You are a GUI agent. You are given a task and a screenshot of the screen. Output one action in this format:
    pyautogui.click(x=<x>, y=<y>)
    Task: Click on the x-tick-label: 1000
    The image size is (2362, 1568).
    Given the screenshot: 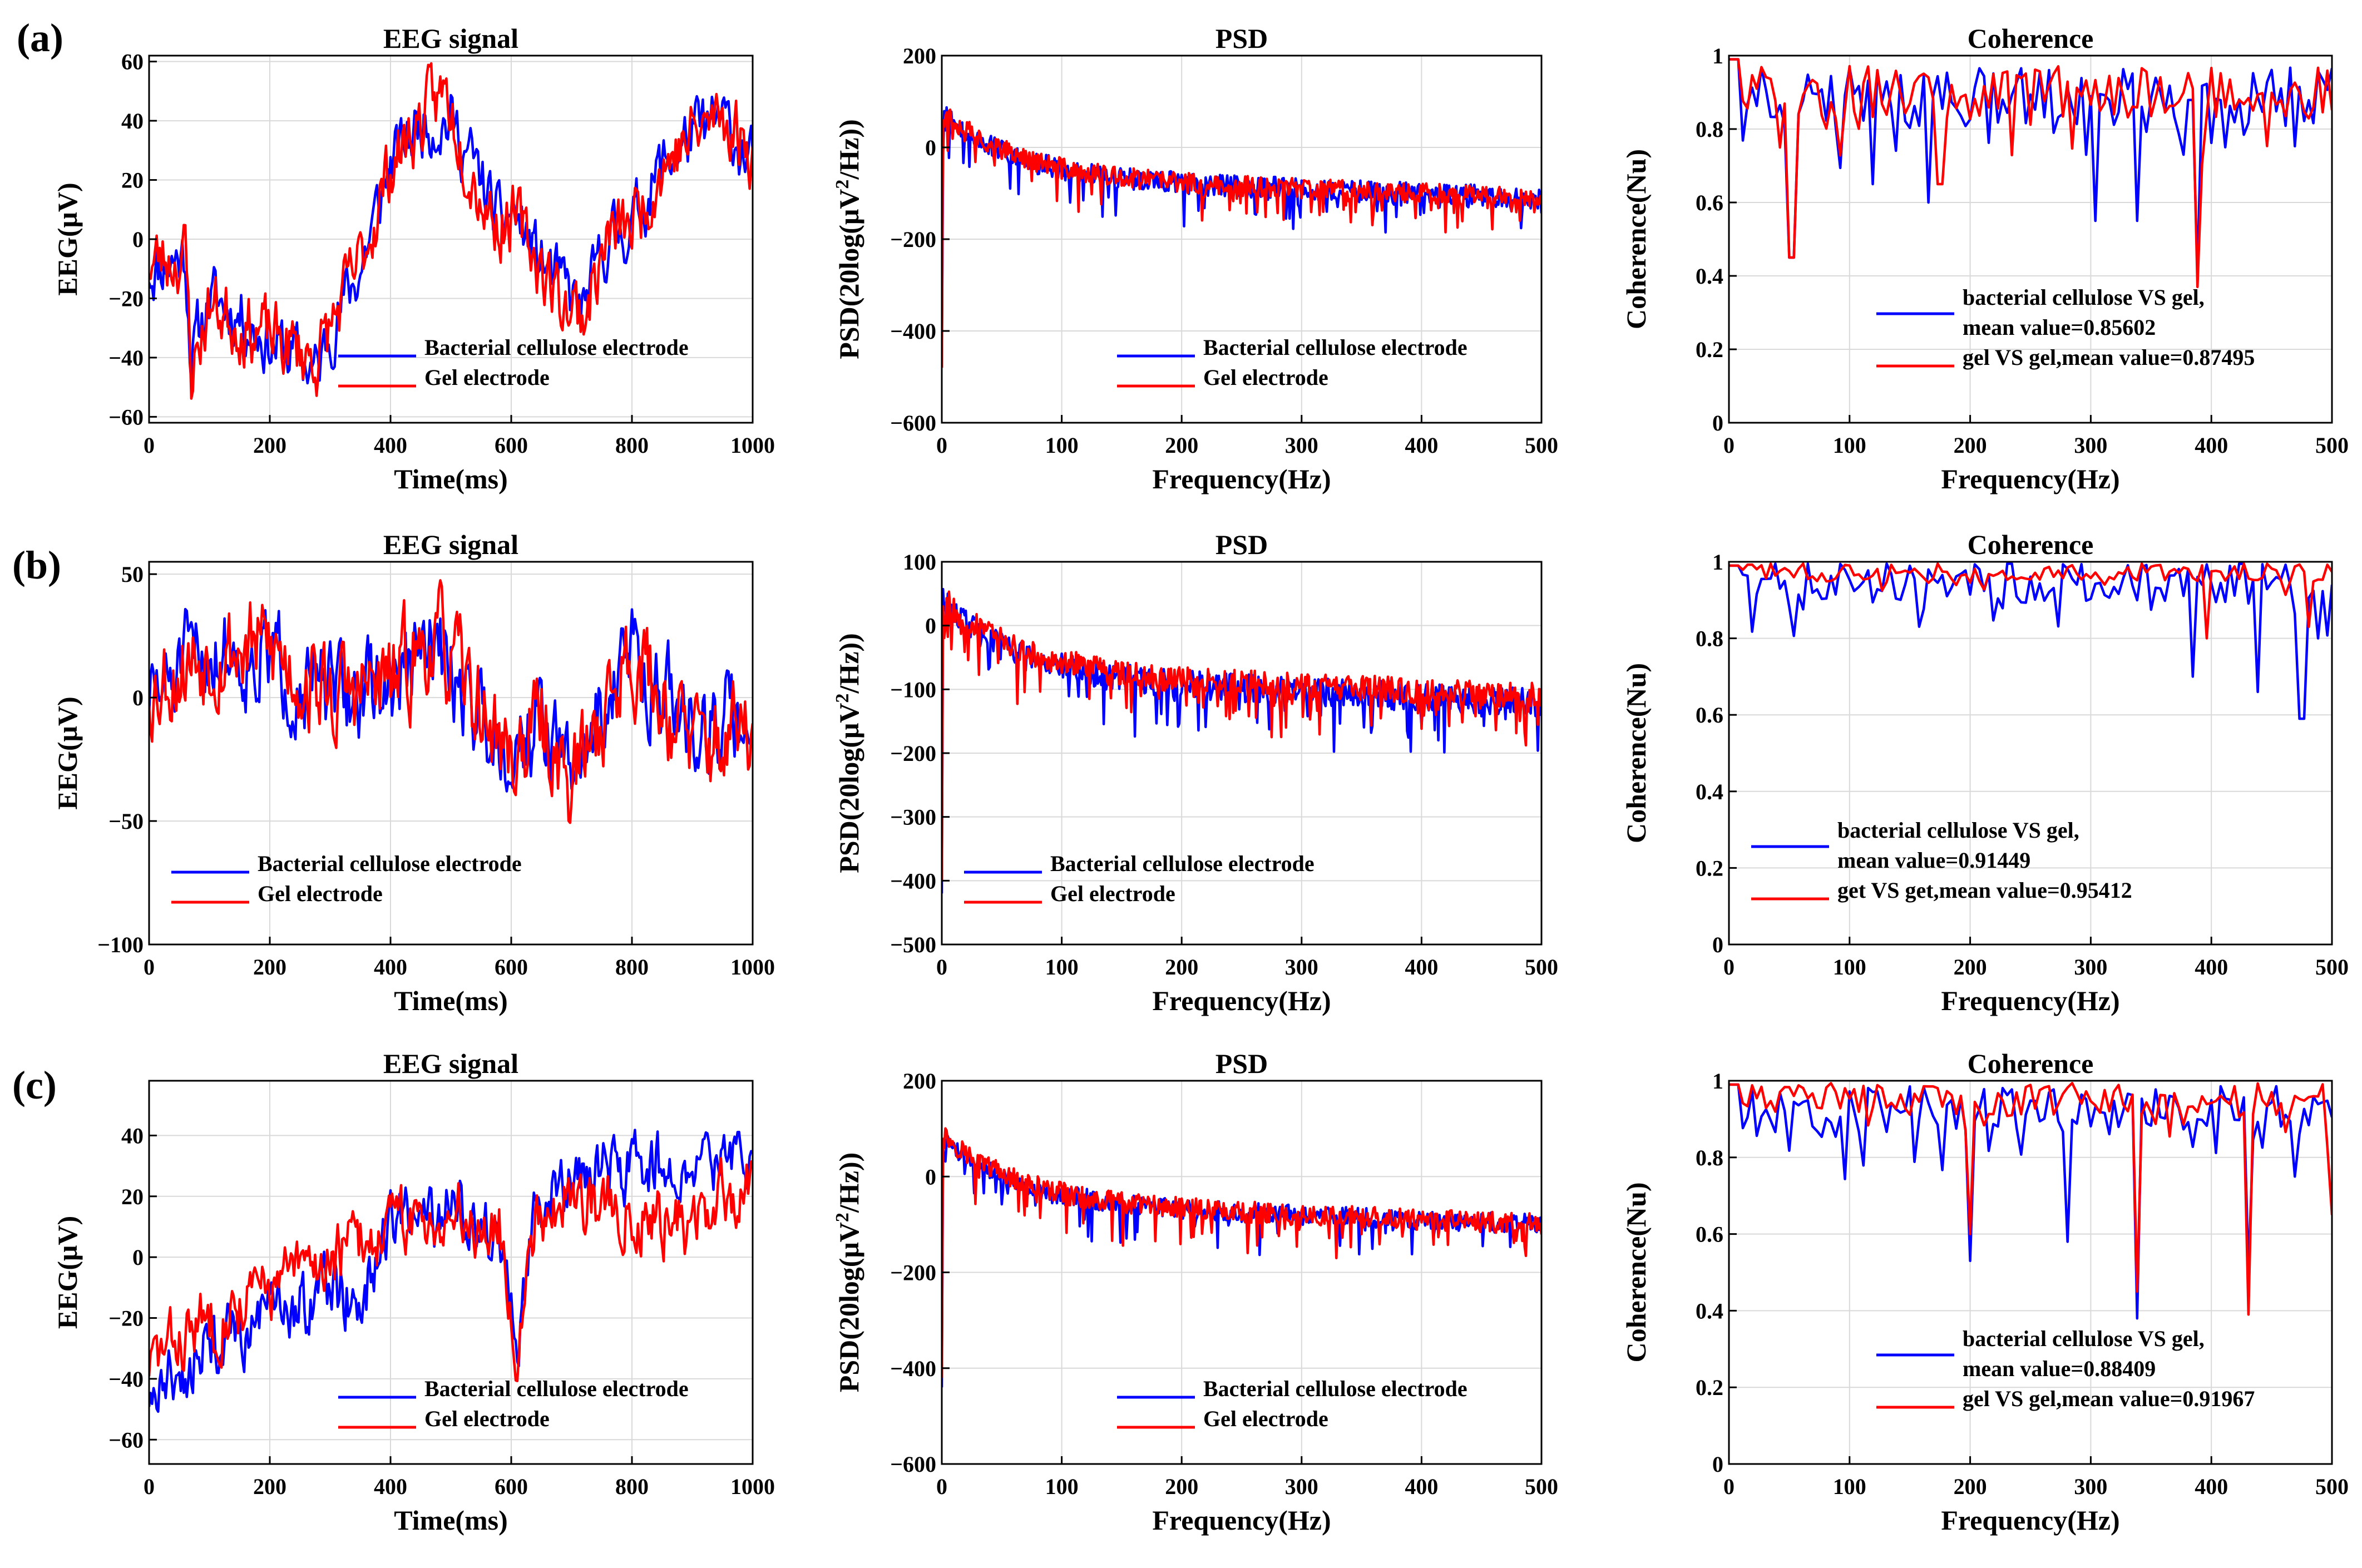 What is the action you would take?
    pyautogui.click(x=752, y=967)
    